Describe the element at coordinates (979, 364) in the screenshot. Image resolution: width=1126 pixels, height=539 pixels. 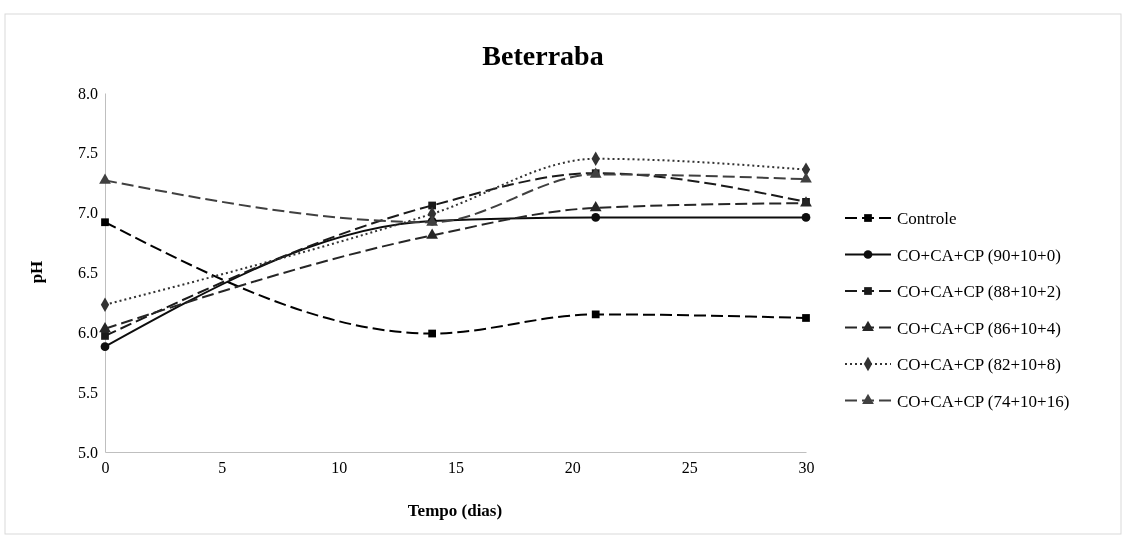
I see `legend-label: CO+CA+CP (82+10+8)` at that location.